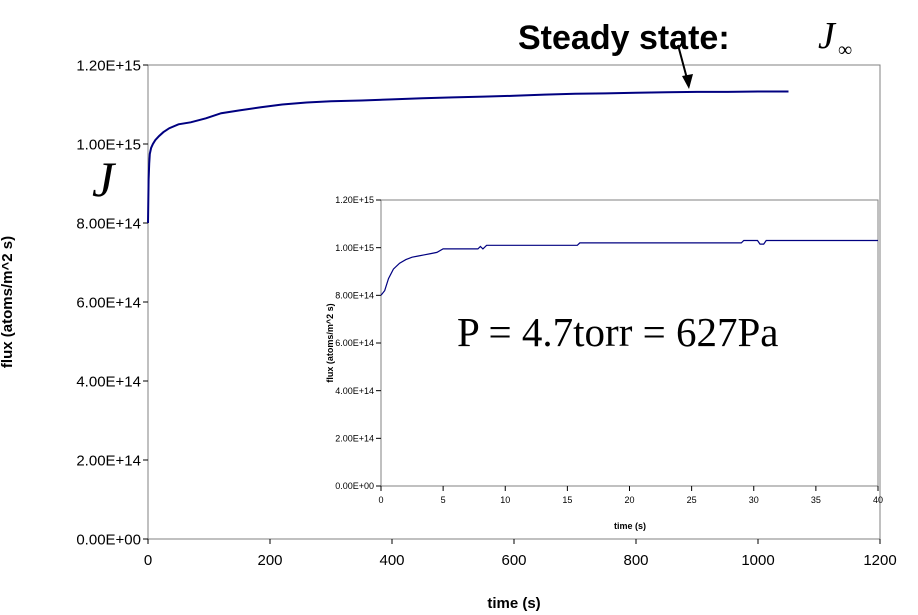  What do you see at coordinates (630, 526) in the screenshot?
I see `inset-x-axis-title: time (s)` at bounding box center [630, 526].